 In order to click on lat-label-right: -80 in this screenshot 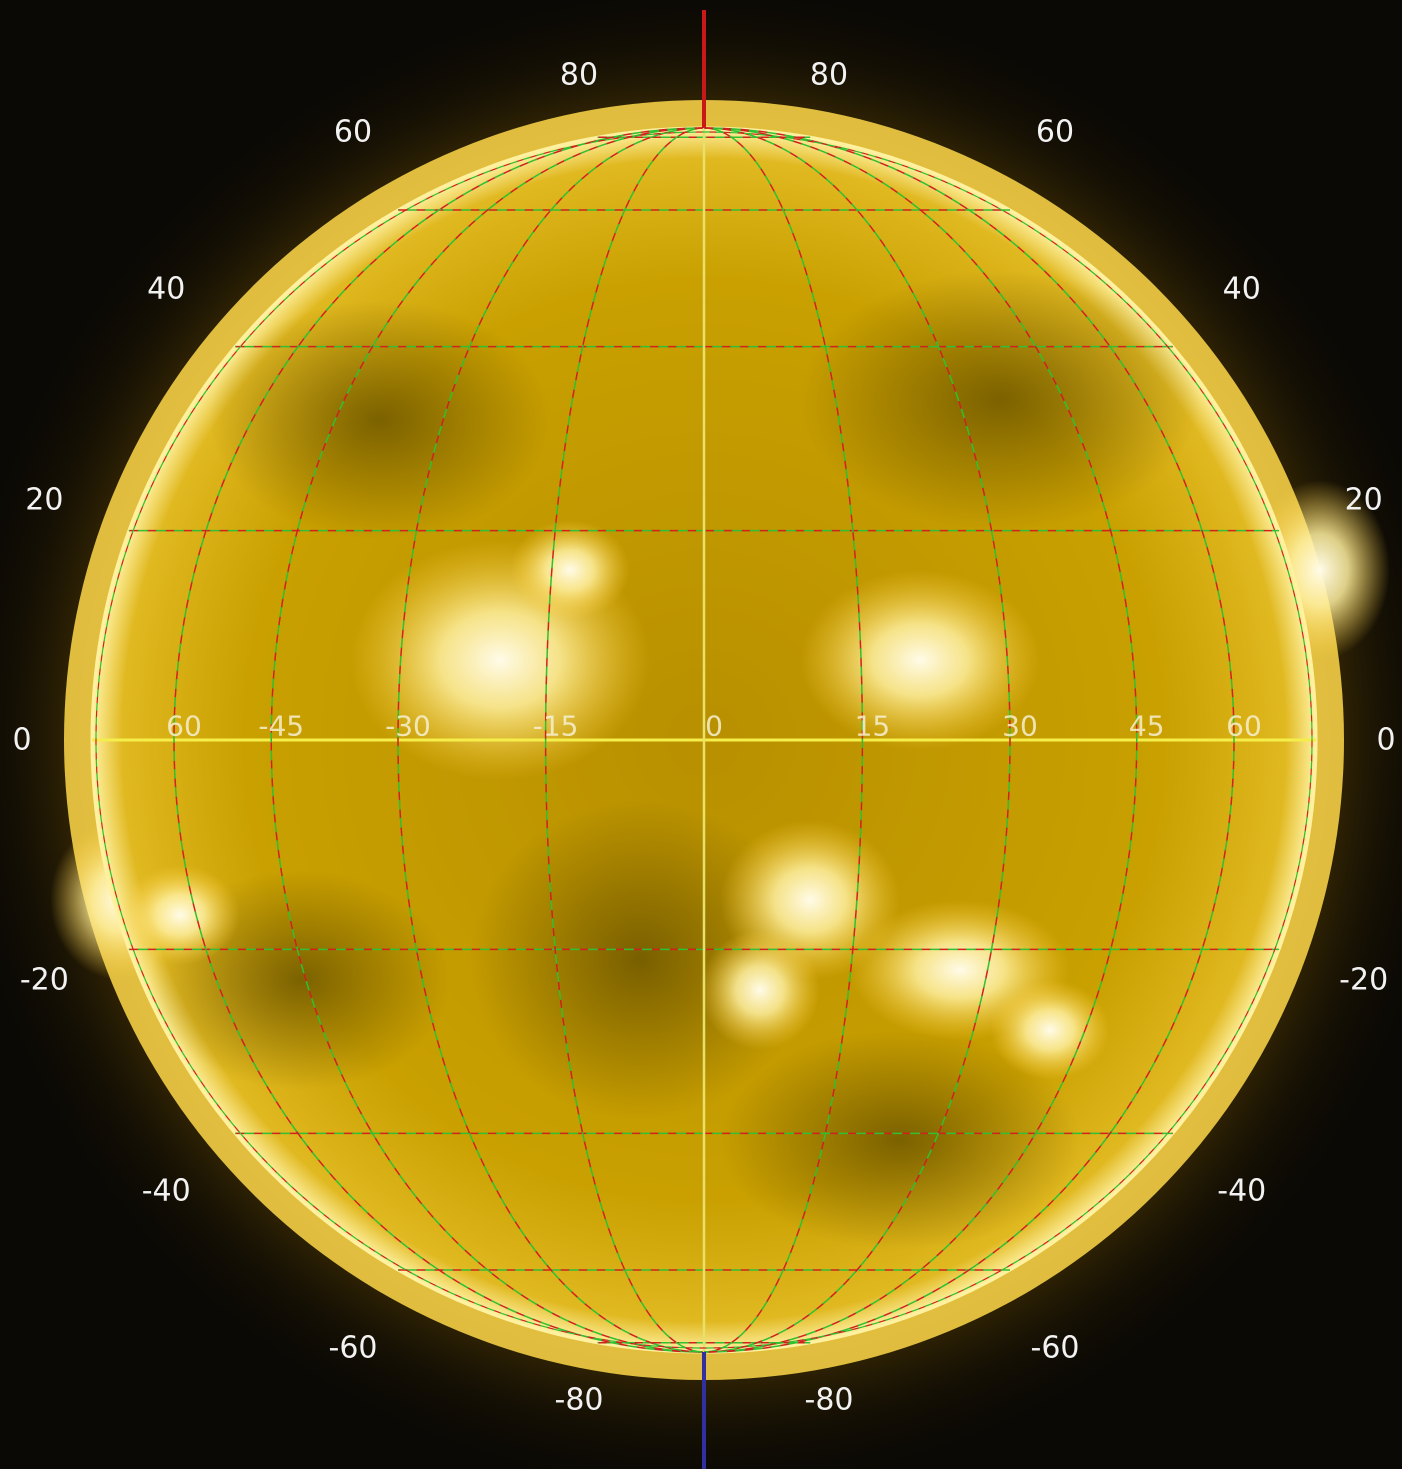, I will do `click(829, 1400)`.